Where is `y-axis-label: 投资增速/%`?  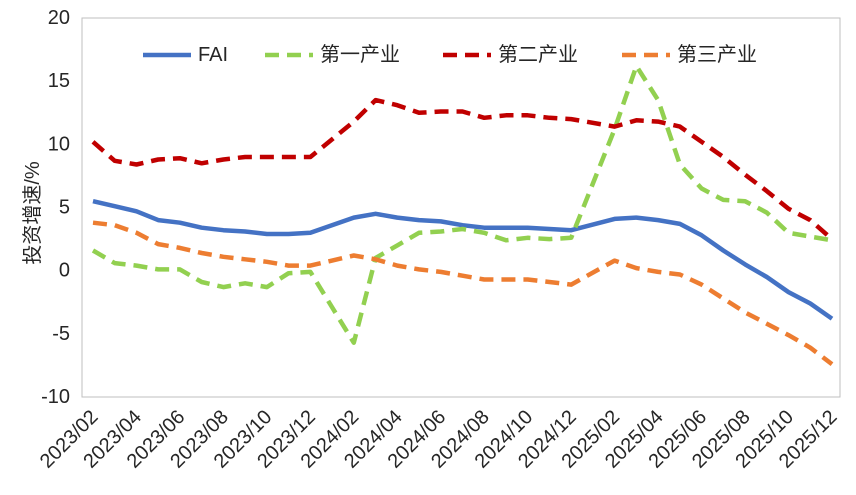
y-axis-label: 投资增速/% is located at coordinates (32, 213).